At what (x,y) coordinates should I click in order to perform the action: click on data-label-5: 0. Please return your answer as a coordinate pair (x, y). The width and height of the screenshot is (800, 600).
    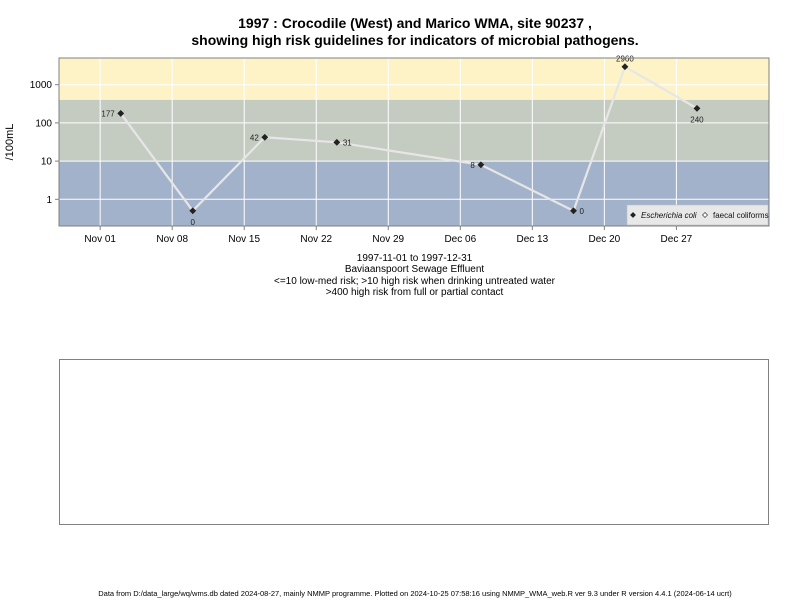
    Looking at the image, I should click on (581, 211).